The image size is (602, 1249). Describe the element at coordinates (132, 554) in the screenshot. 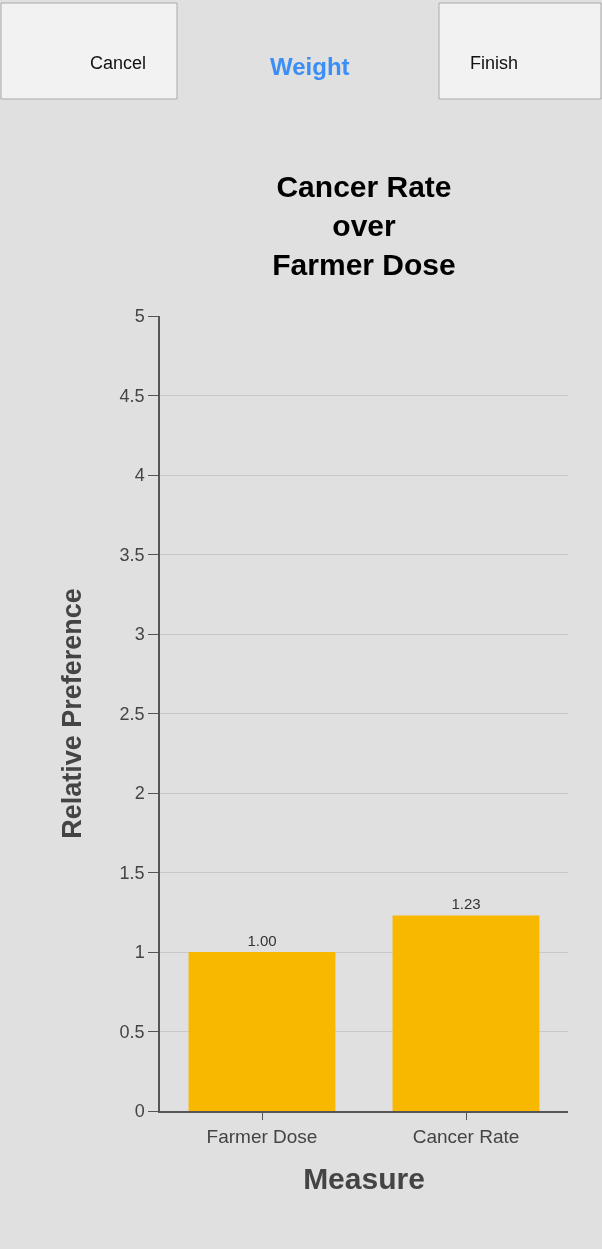

I see `y-tick-label: 3.5` at that location.